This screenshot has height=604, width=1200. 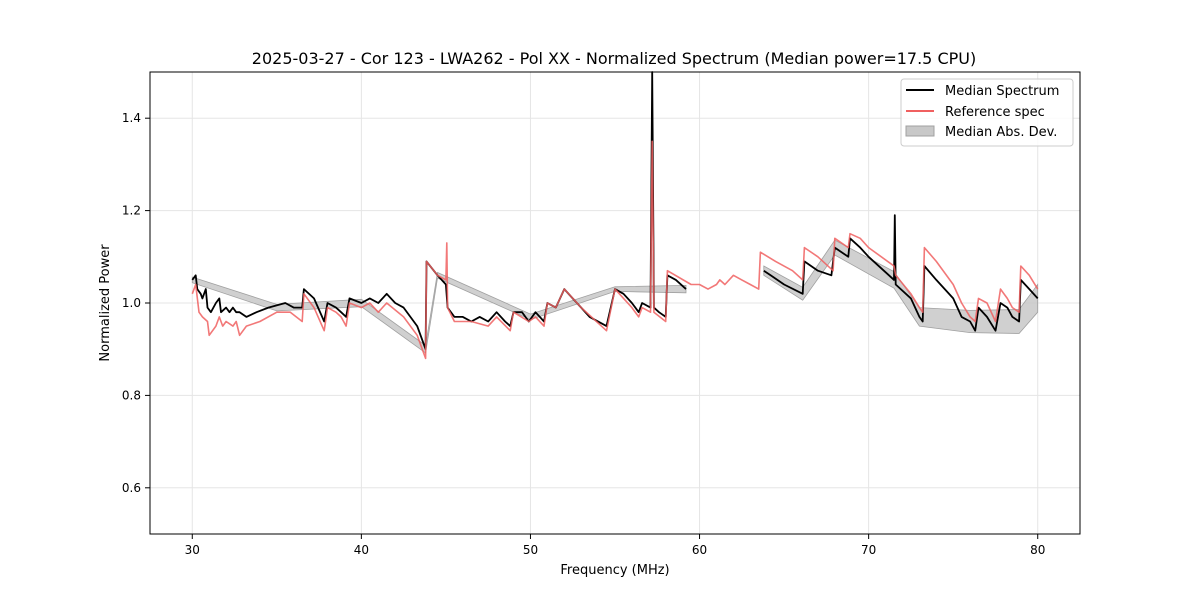 What do you see at coordinates (868, 550) in the screenshot?
I see `x-tick-label: 70` at bounding box center [868, 550].